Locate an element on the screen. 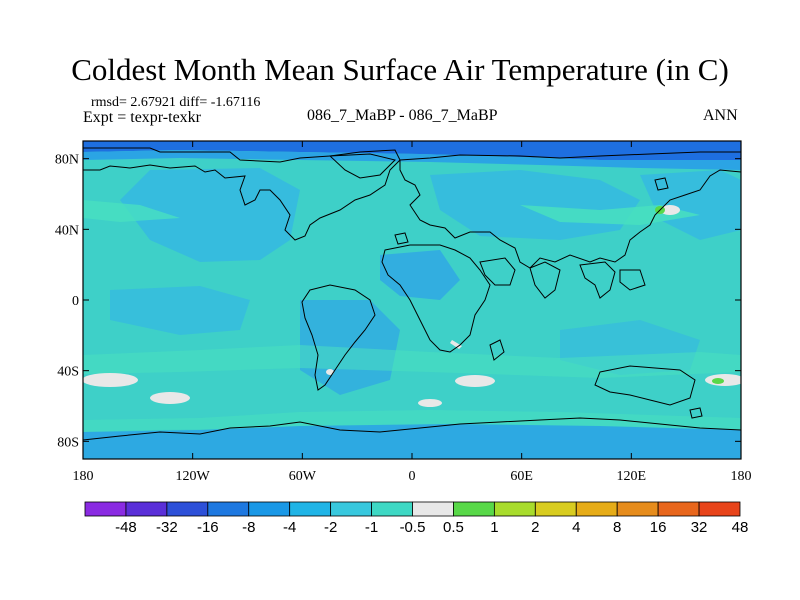 This screenshot has width=800, height=600. comparison-label: 086_7_MaBP - 086_7_MaBP is located at coordinates (402, 115).